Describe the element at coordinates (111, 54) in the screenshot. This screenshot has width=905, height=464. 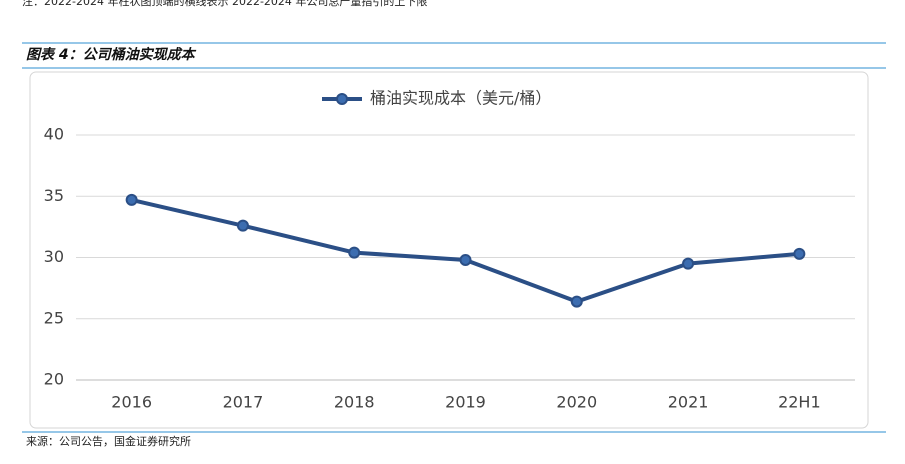
I see `figure-title: 图表 4：公司桶油实现成本` at that location.